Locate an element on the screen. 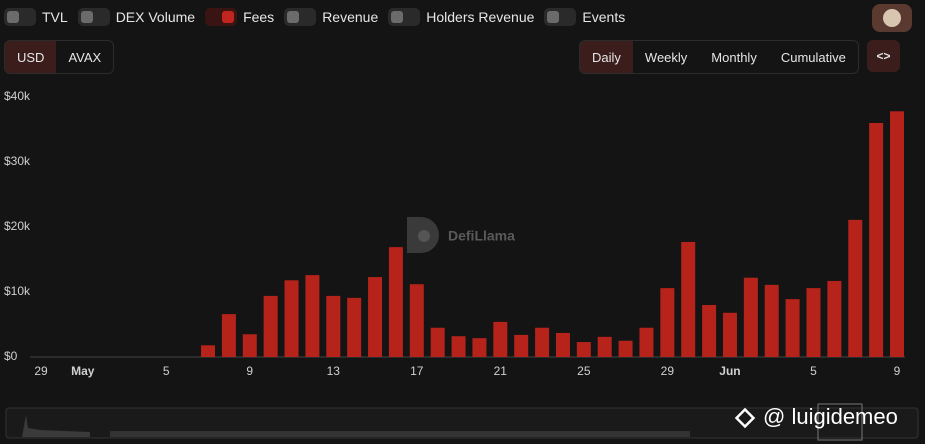  toggle: DEX Volume is located at coordinates (136, 17).